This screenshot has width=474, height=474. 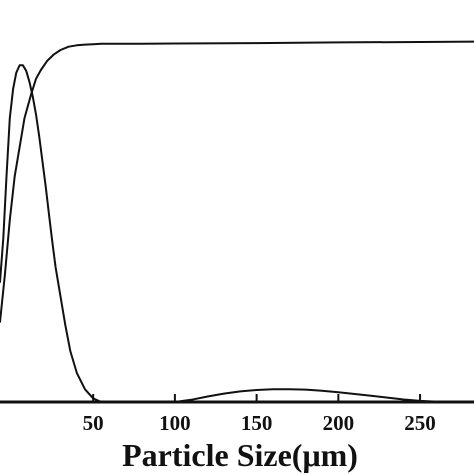 What do you see at coordinates (420, 423) in the screenshot?
I see `x-tick-label-250: 250` at bounding box center [420, 423].